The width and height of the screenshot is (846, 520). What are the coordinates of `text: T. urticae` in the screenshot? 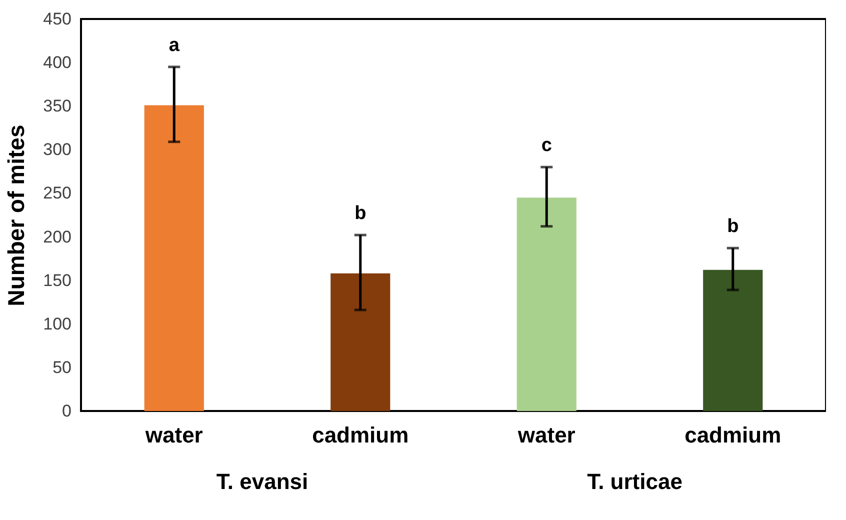 It's located at (634, 482).